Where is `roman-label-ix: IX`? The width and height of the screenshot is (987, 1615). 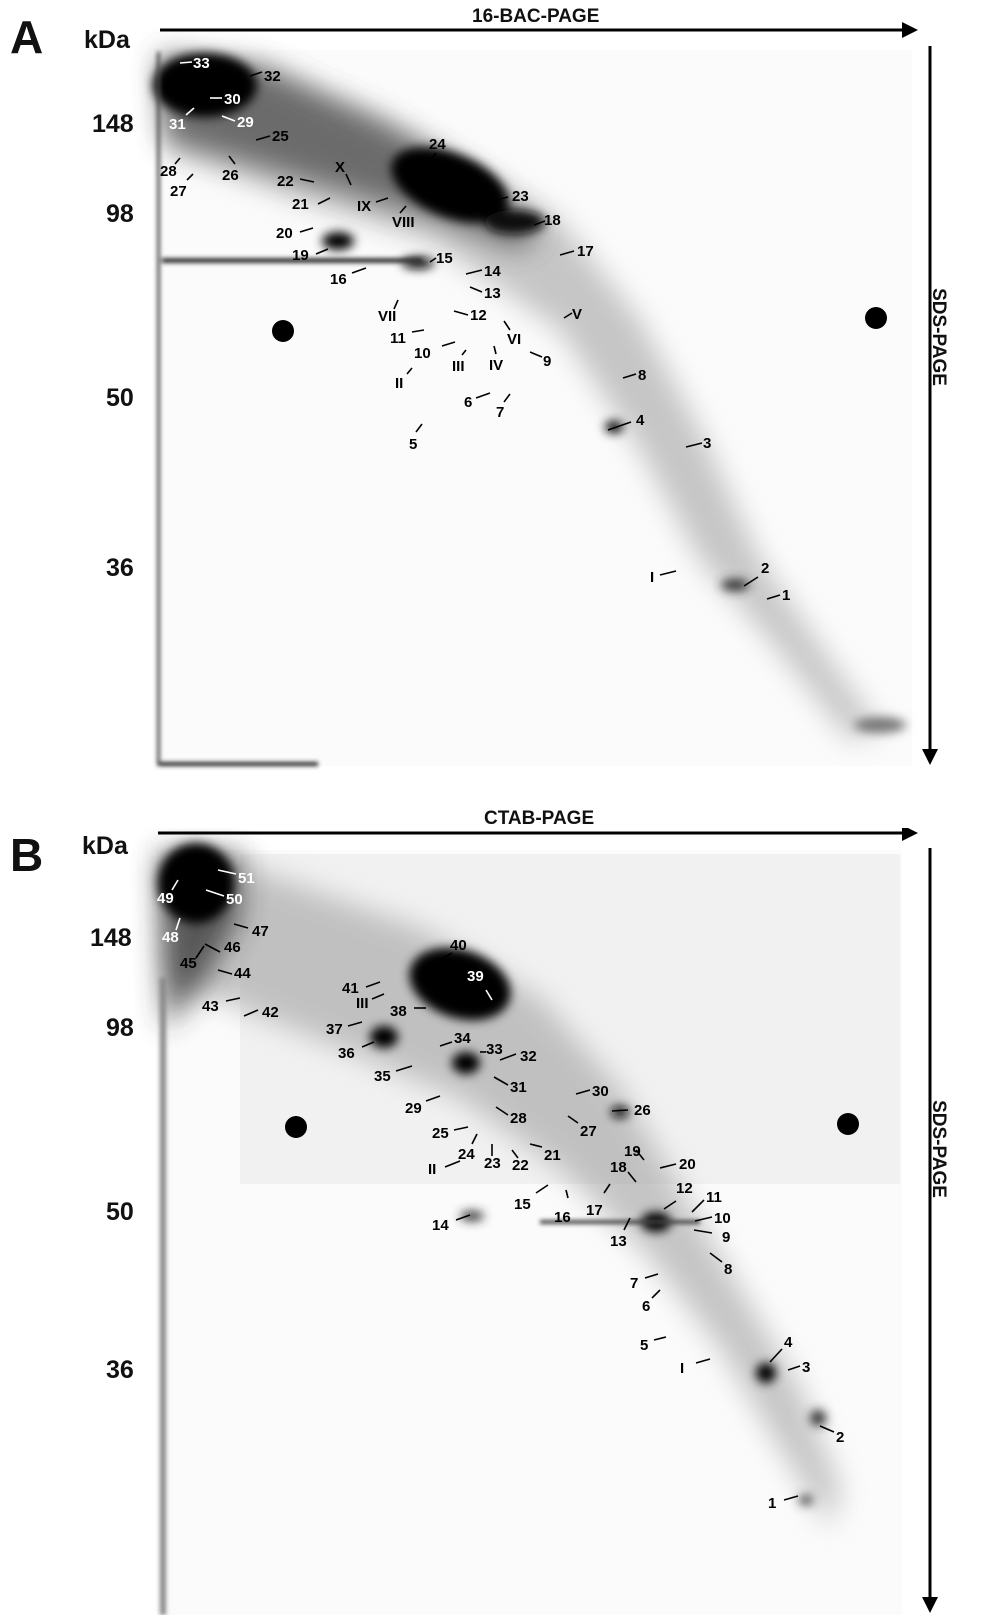 roman-label-ix: IX is located at coordinates (364, 206).